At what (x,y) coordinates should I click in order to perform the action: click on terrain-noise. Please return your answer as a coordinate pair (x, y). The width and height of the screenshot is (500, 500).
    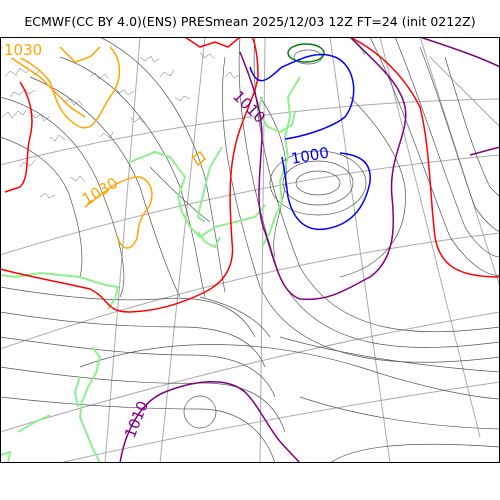
    Looking at the image, I should click on (121, 125).